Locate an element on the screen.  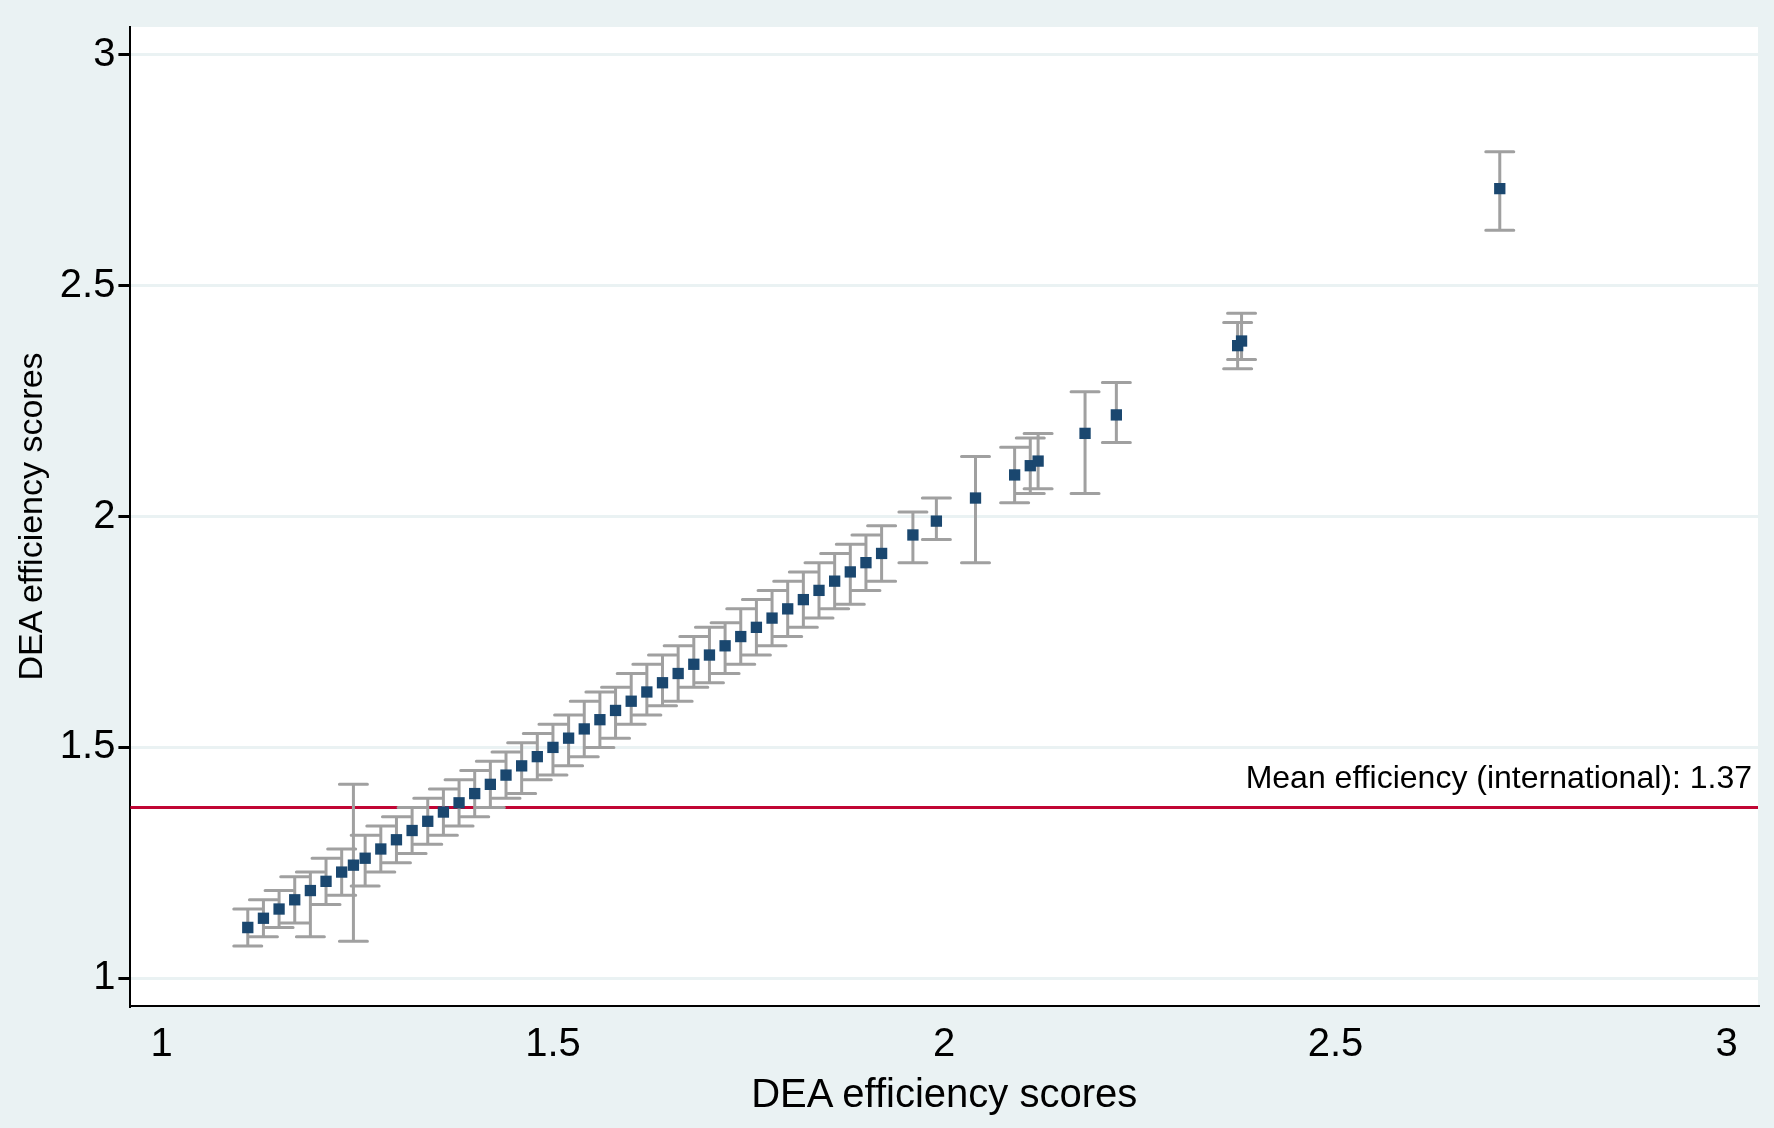
y-axis-title: DEA efficiency scores is located at coordinates (29, 516).